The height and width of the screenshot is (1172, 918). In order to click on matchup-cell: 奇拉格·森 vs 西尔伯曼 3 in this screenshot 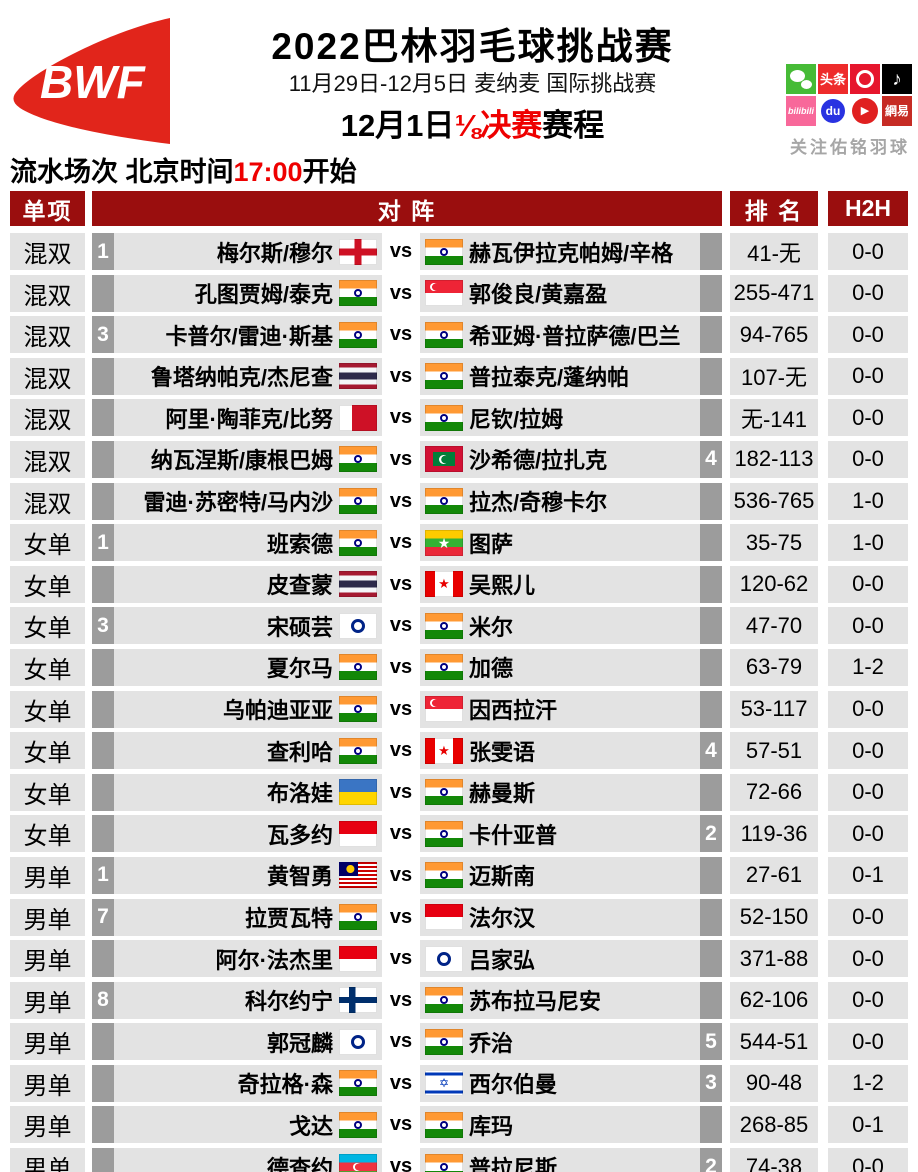, I will do `click(407, 1083)`.